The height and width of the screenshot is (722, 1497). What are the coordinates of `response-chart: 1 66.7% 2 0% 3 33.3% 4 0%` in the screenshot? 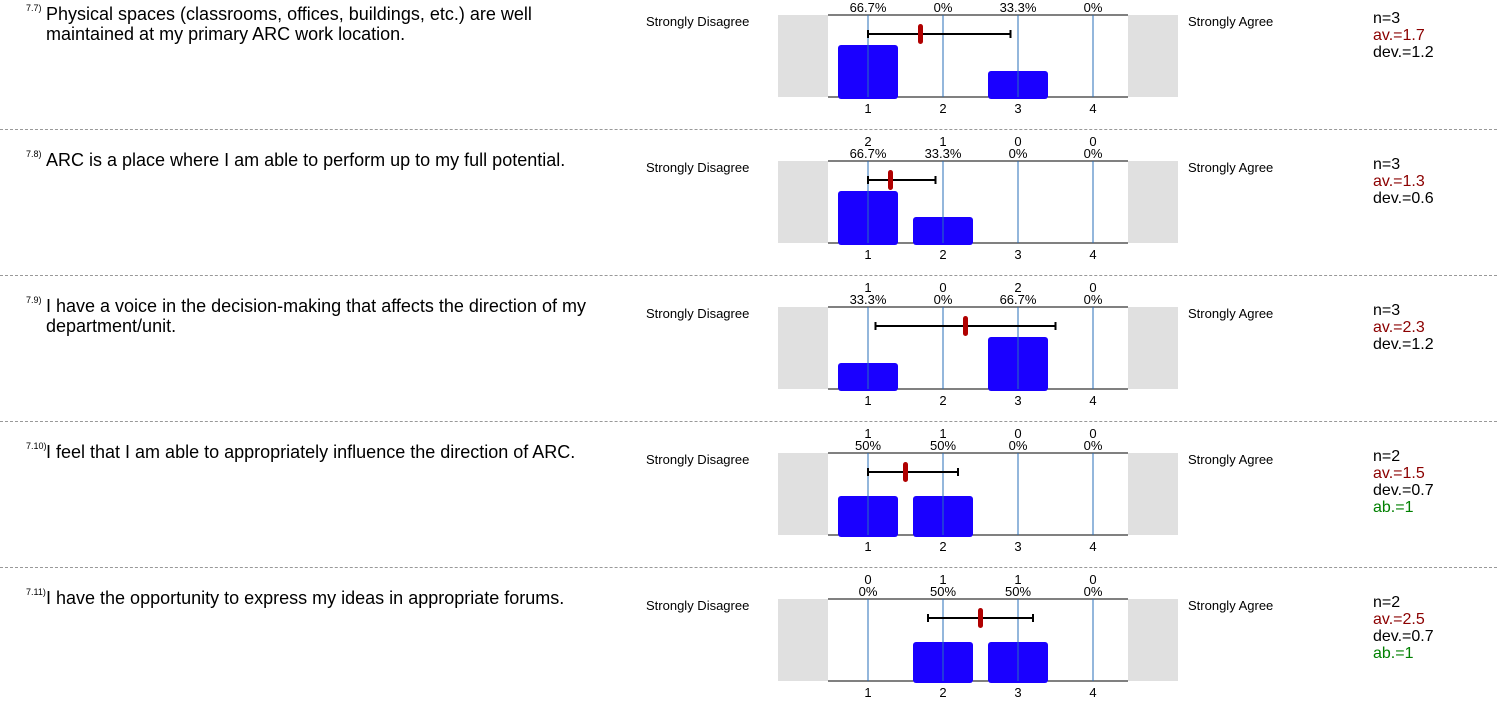 It's located at (978, 58).